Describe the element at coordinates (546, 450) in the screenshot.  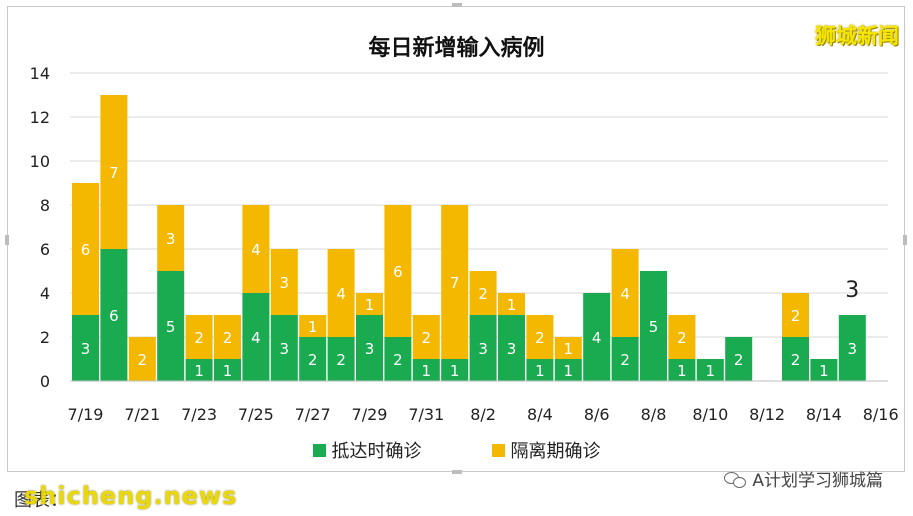
I see `legend-item-quarantine: 隔离期确诊` at that location.